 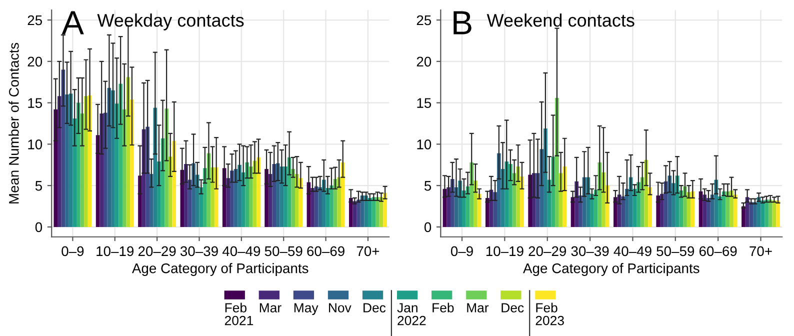 What do you see at coordinates (411, 314) in the screenshot?
I see `legend-label: Jan 2022` at bounding box center [411, 314].